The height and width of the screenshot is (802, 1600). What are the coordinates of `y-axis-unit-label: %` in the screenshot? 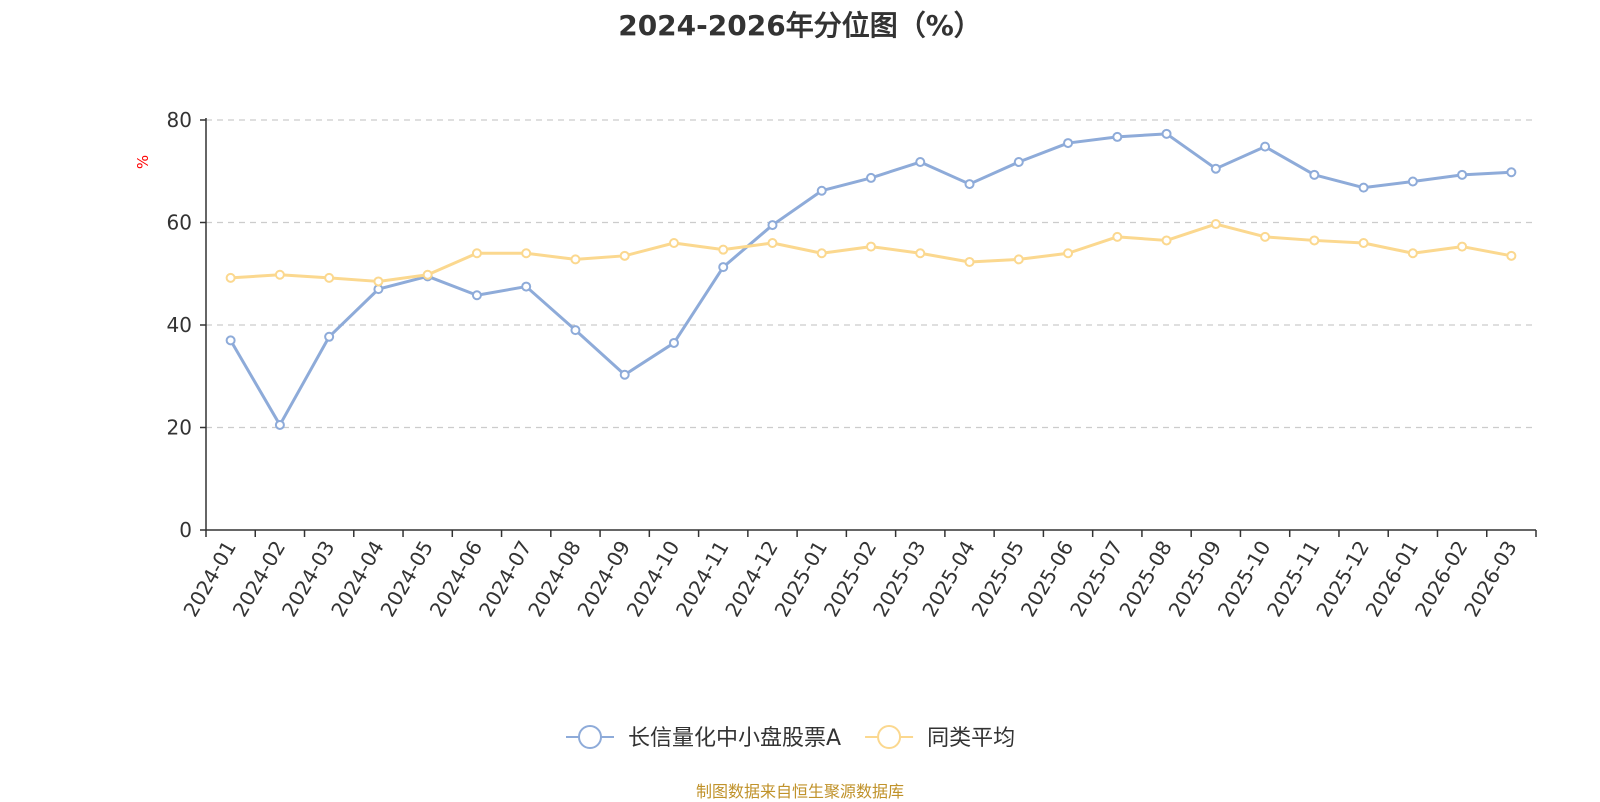 It's located at (143, 162).